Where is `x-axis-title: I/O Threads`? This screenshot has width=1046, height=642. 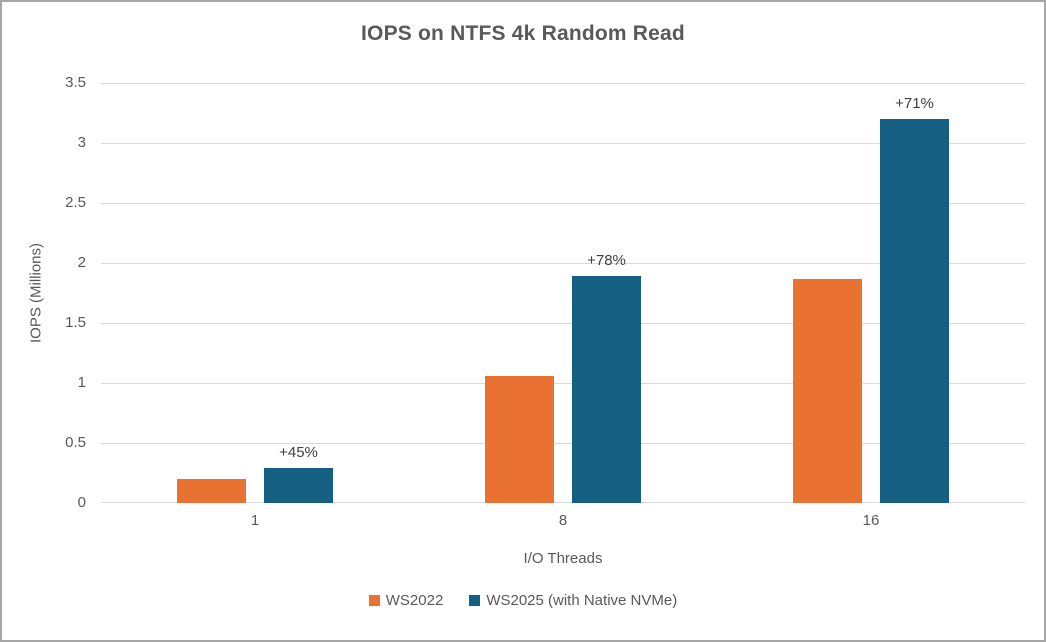 x-axis-title: I/O Threads is located at coordinates (563, 558).